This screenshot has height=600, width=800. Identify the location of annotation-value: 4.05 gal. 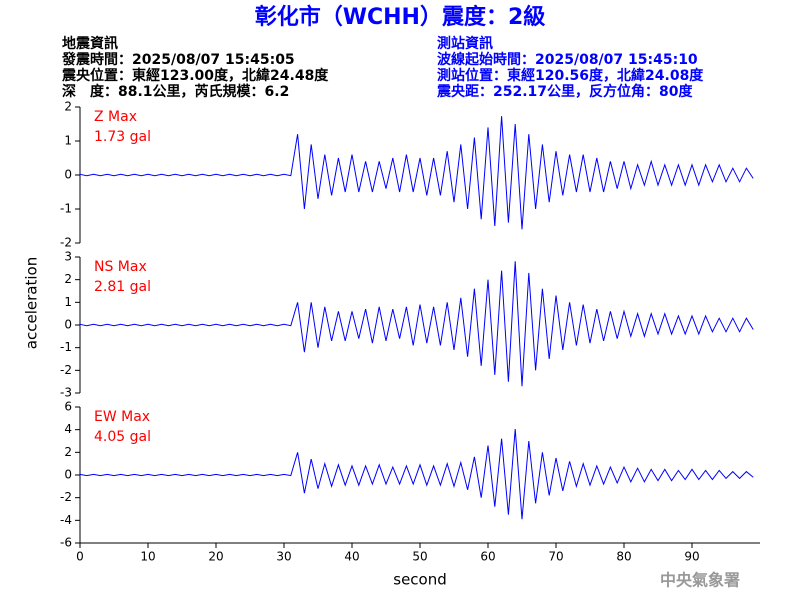
(122, 437).